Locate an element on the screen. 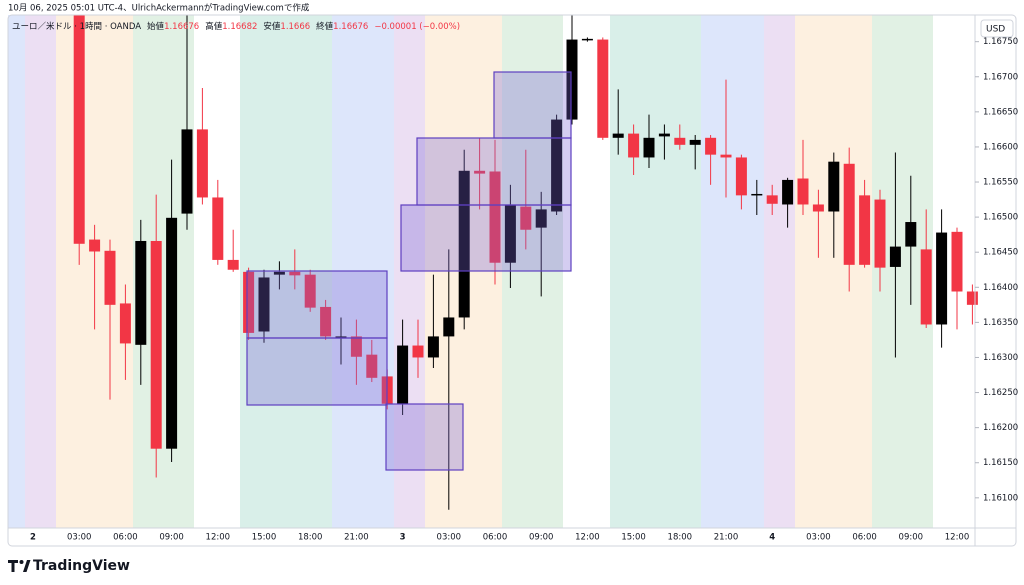 Image resolution: width=1024 pixels, height=585 pixels. currency-button is located at coordinates (997, 28).